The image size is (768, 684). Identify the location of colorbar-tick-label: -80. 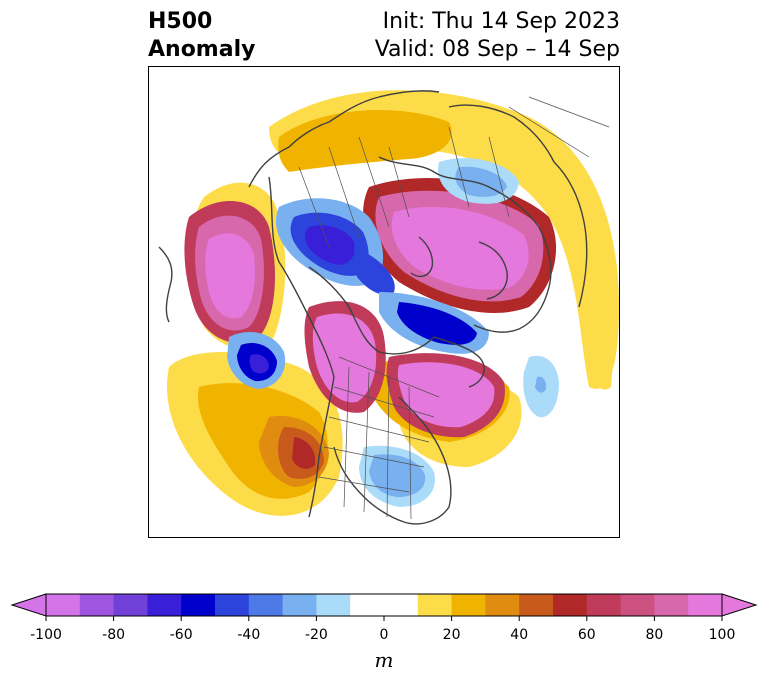
(113, 635).